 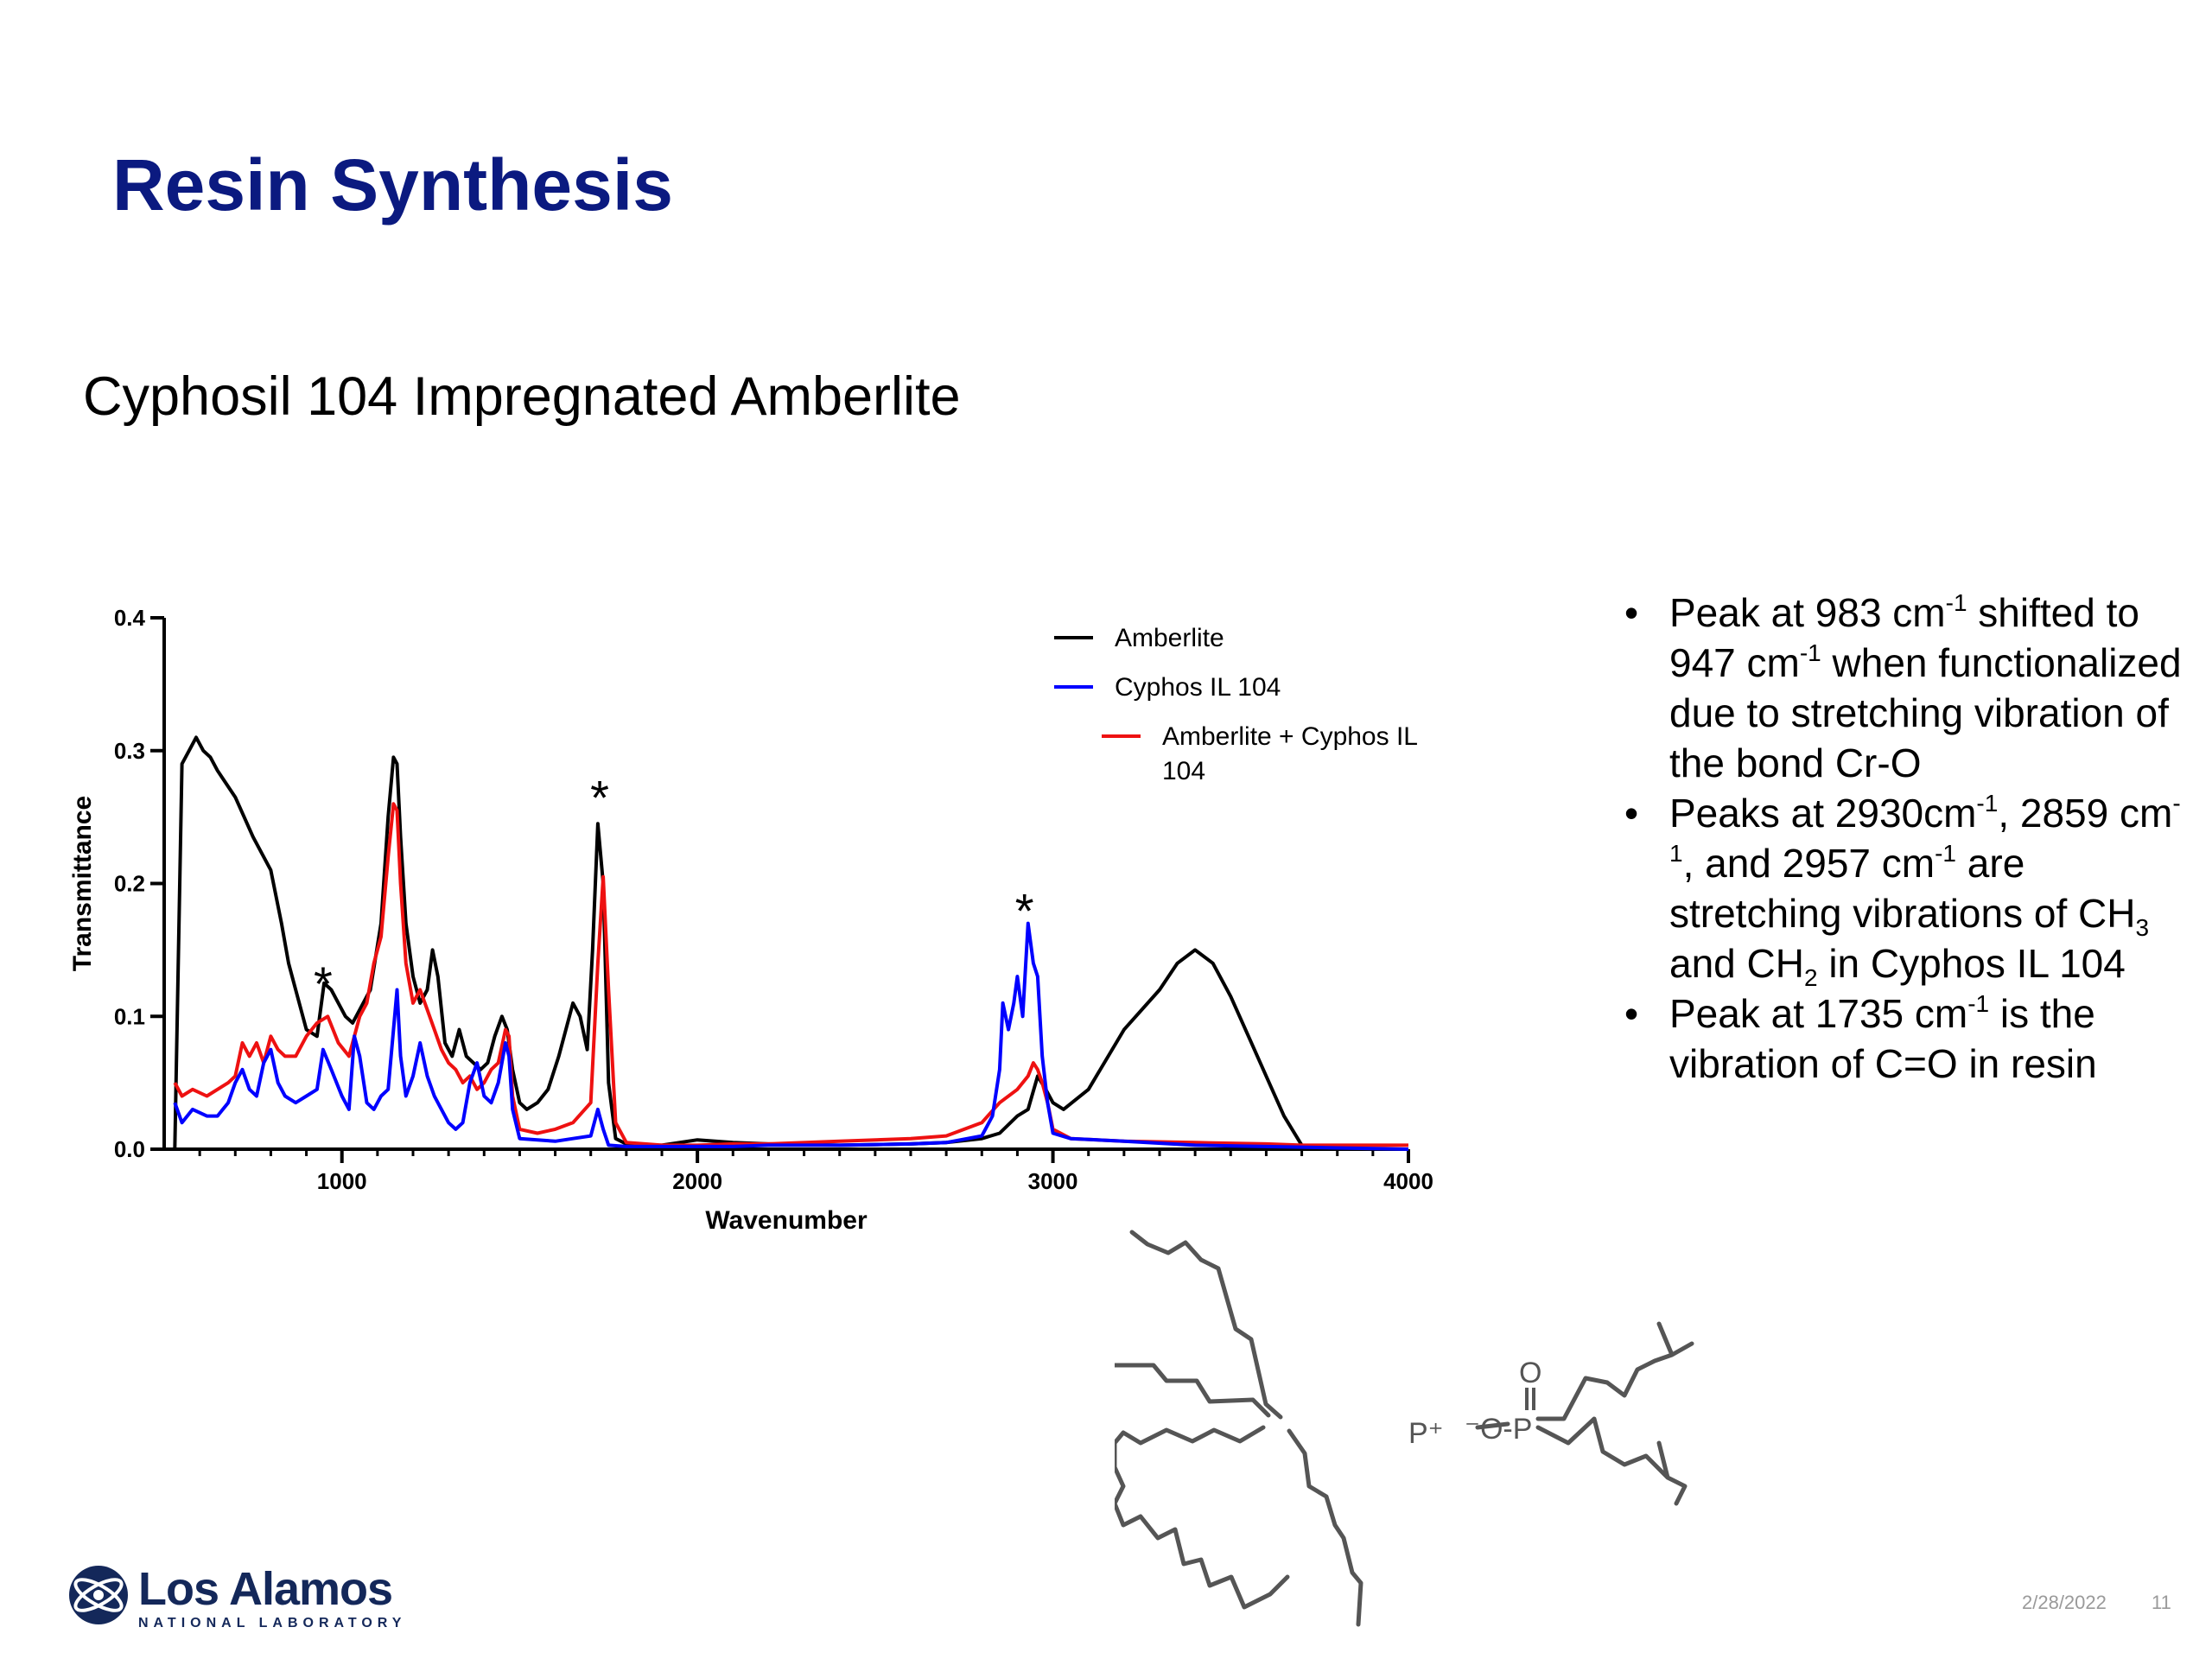 What do you see at coordinates (1408, 1181) in the screenshot?
I see `x-tick-label: 4000` at bounding box center [1408, 1181].